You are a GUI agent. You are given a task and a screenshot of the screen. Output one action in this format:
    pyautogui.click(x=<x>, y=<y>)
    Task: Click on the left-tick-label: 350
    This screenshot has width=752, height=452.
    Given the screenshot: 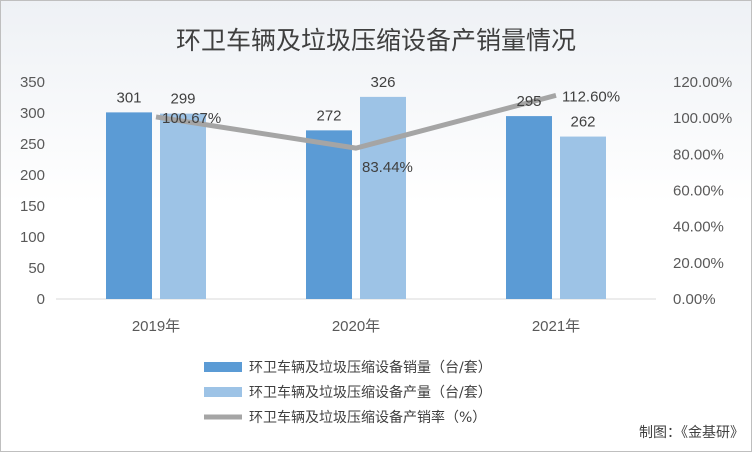 What is the action you would take?
    pyautogui.click(x=32, y=82)
    